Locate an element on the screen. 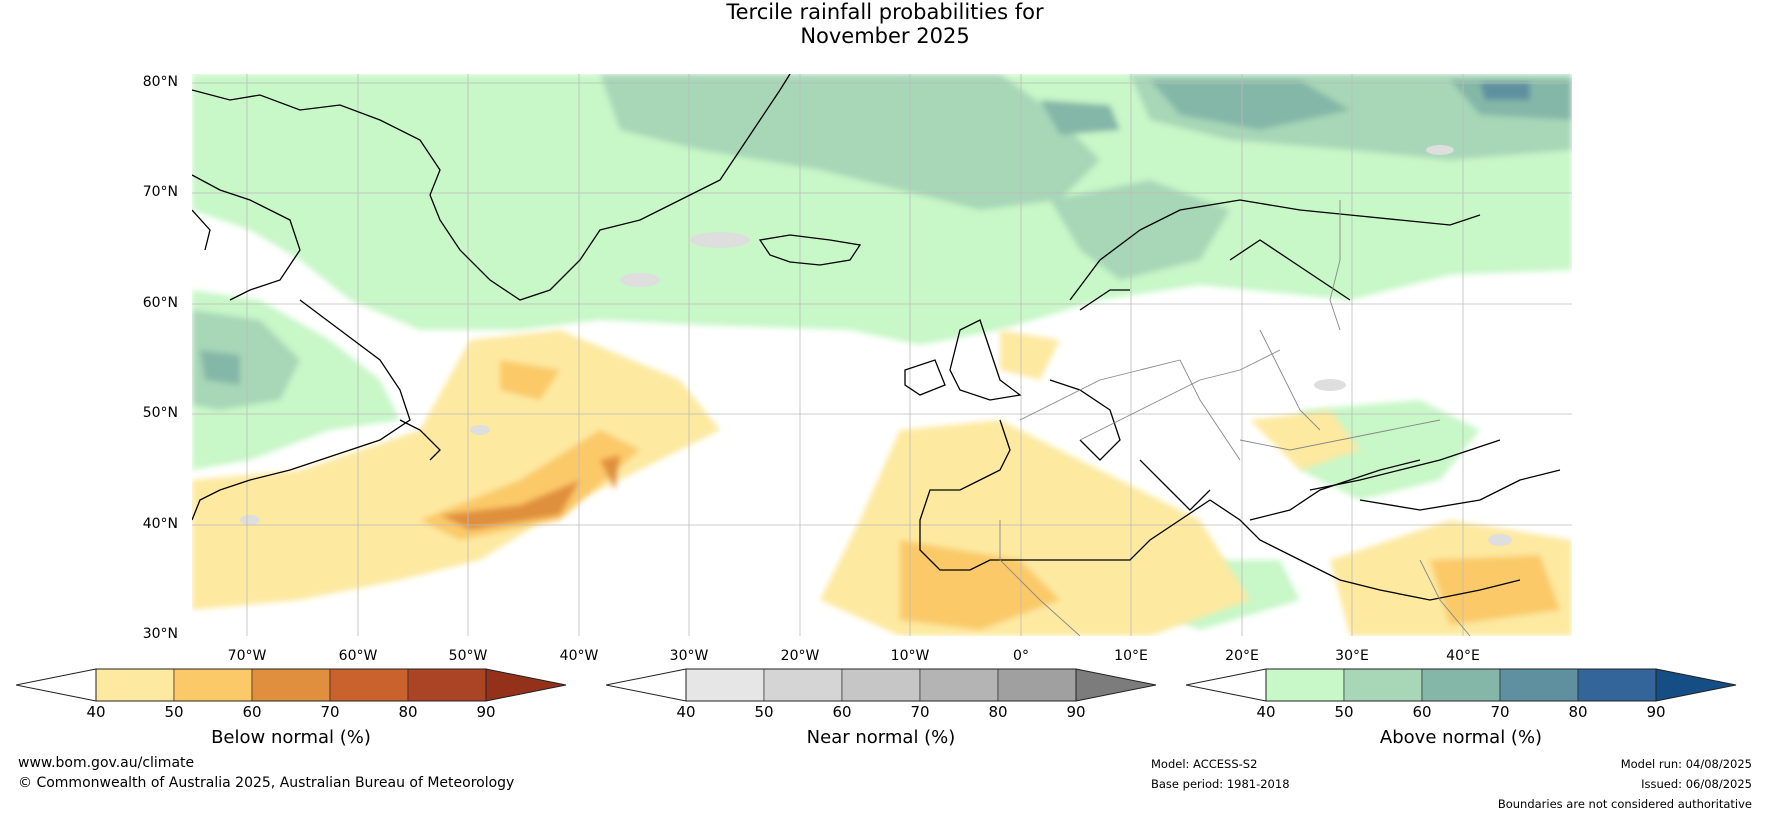 Image resolution: width=1770 pixels, height=816 pixels. colorbar-above-normal is located at coordinates (1461, 685).